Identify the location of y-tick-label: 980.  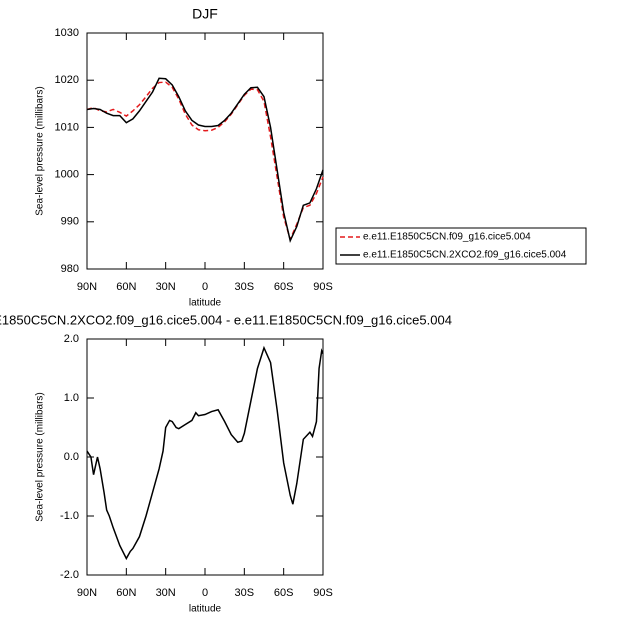
(70, 269).